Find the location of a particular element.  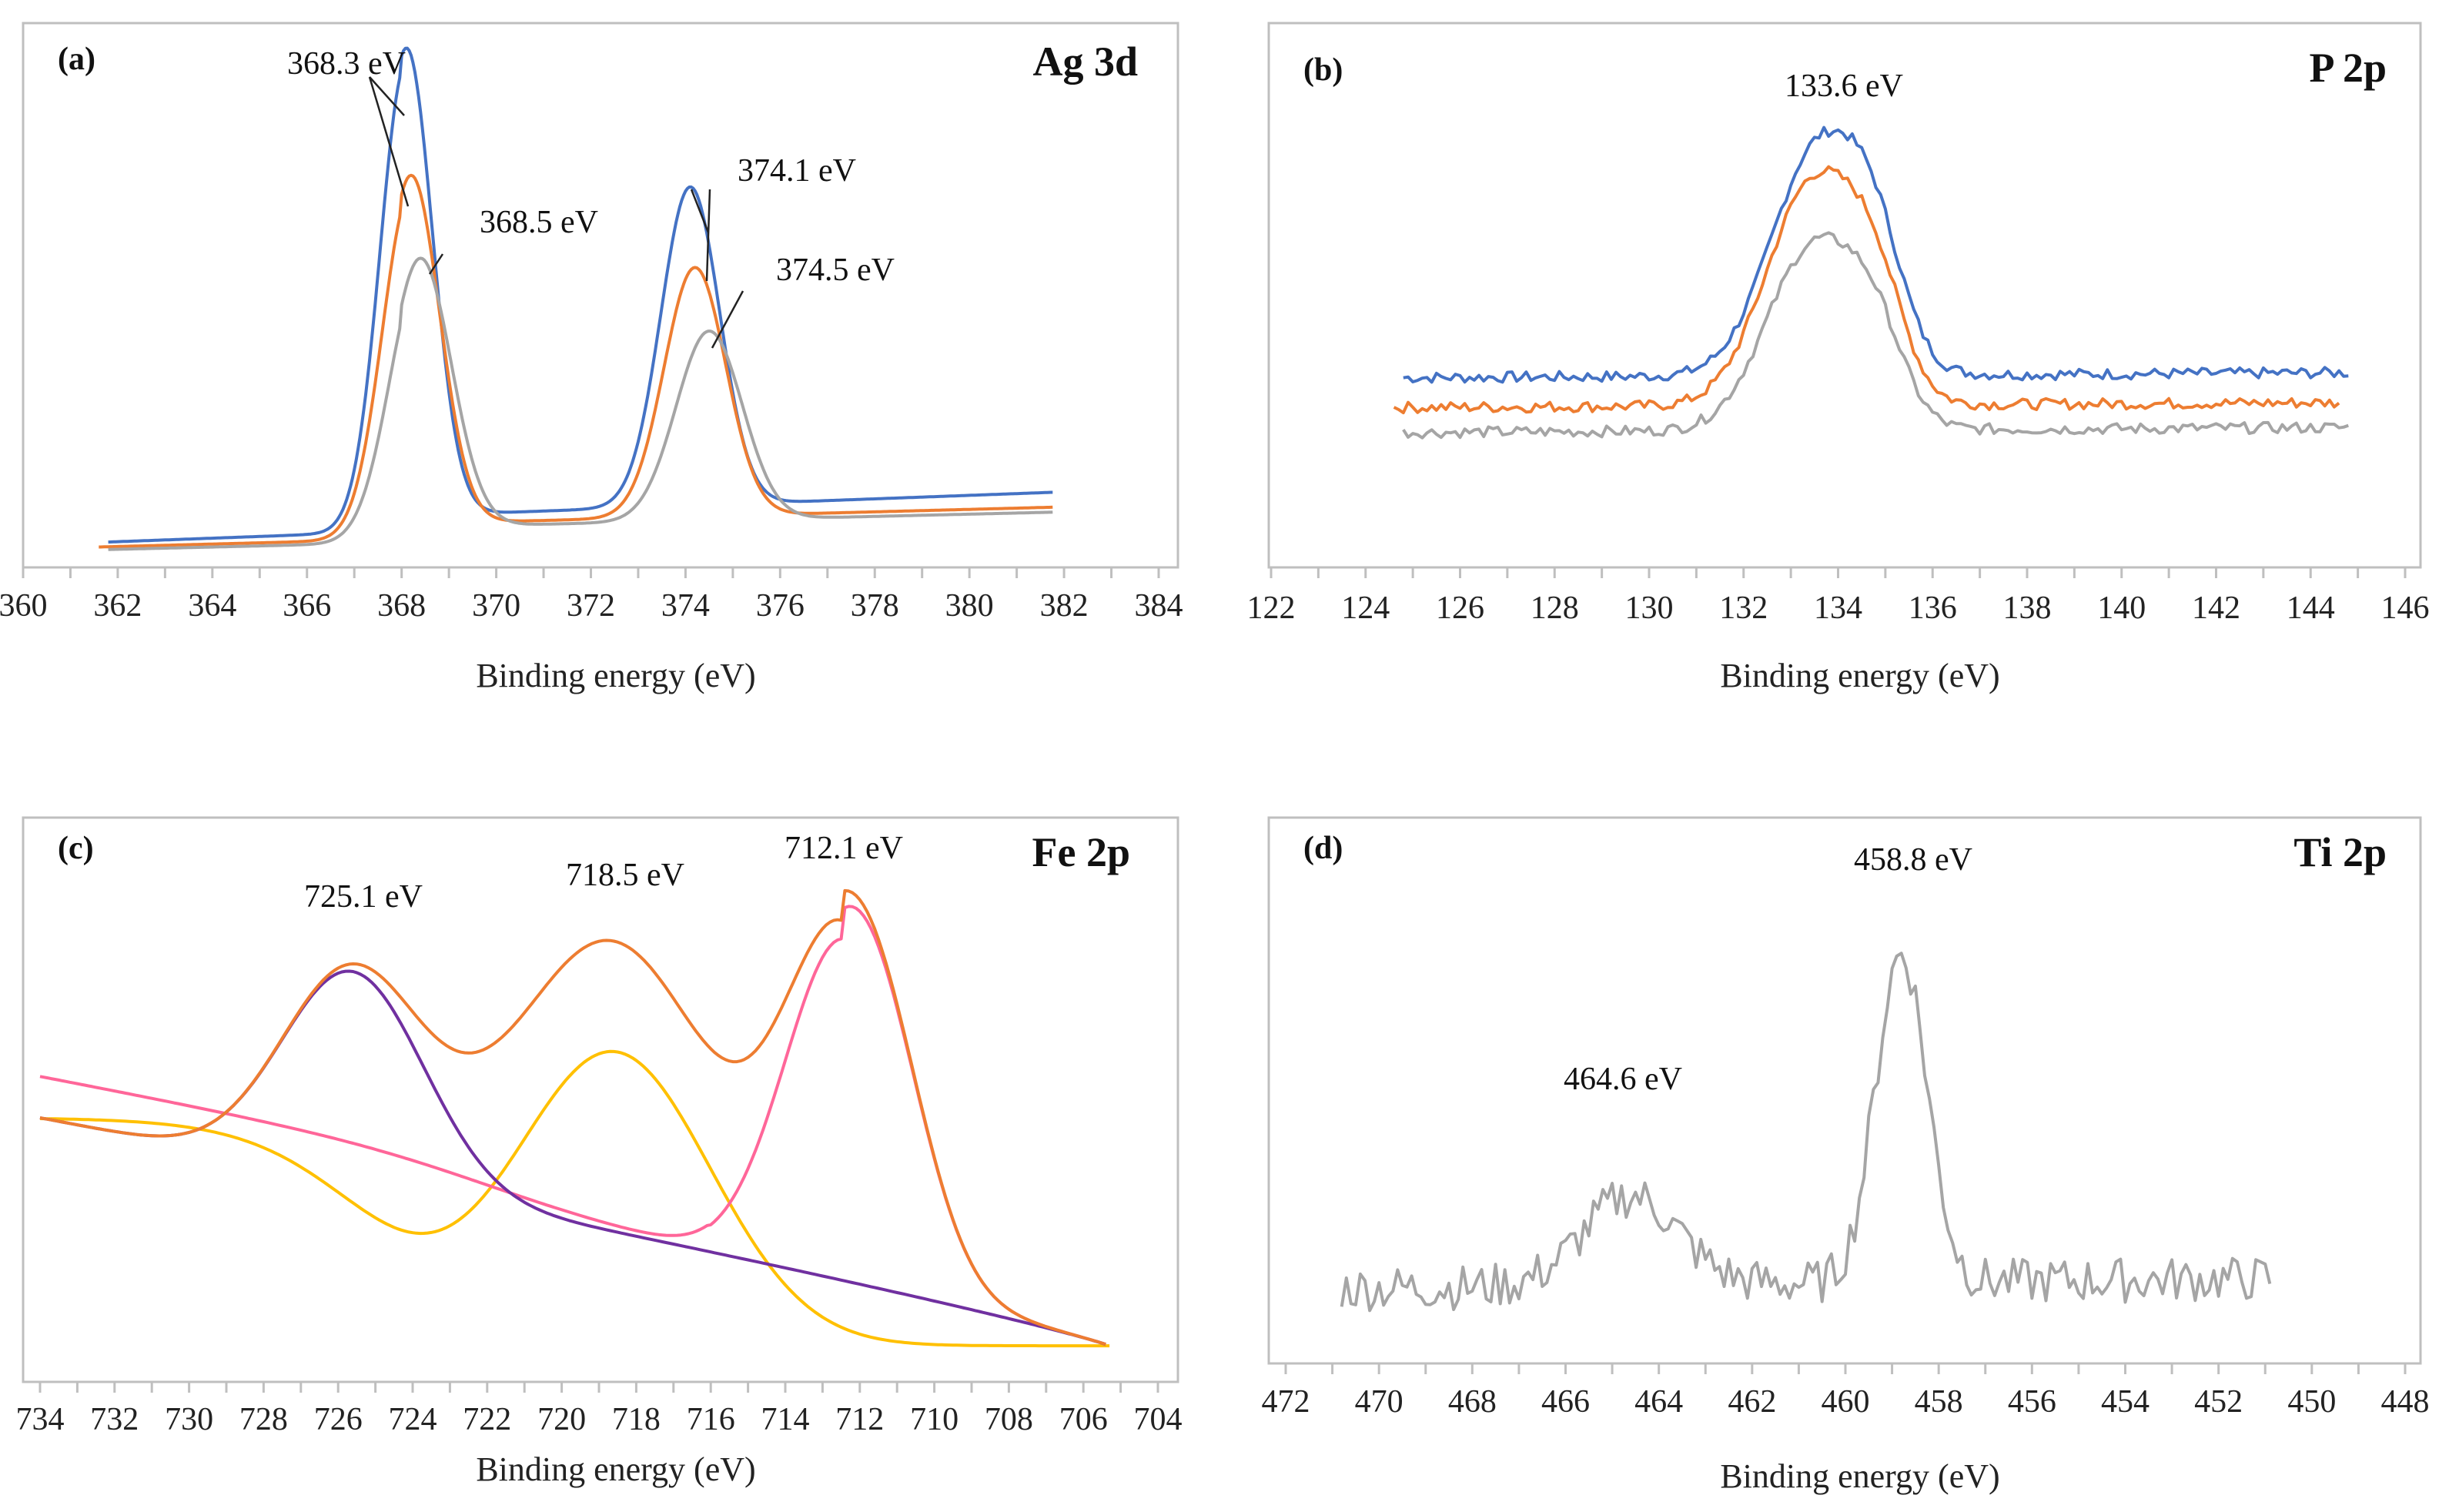

x-tick-label: 708 is located at coordinates (1009, 1419).